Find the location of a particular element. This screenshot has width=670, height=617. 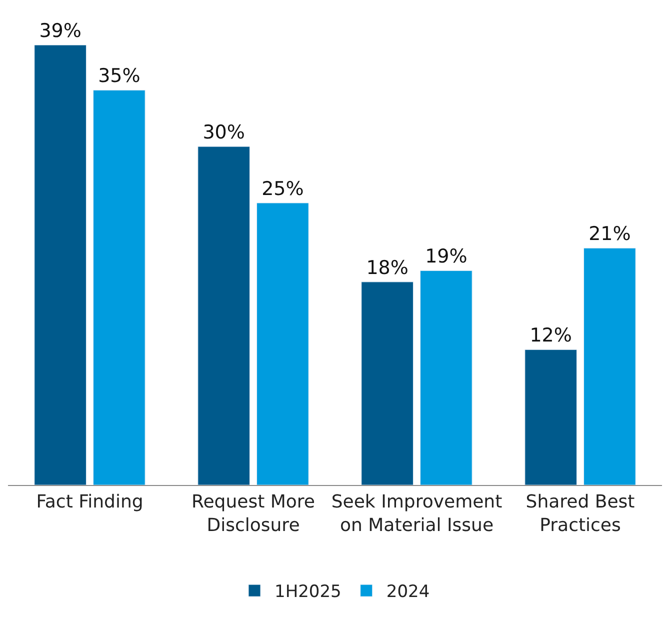

legend-label: 2024 is located at coordinates (408, 592).